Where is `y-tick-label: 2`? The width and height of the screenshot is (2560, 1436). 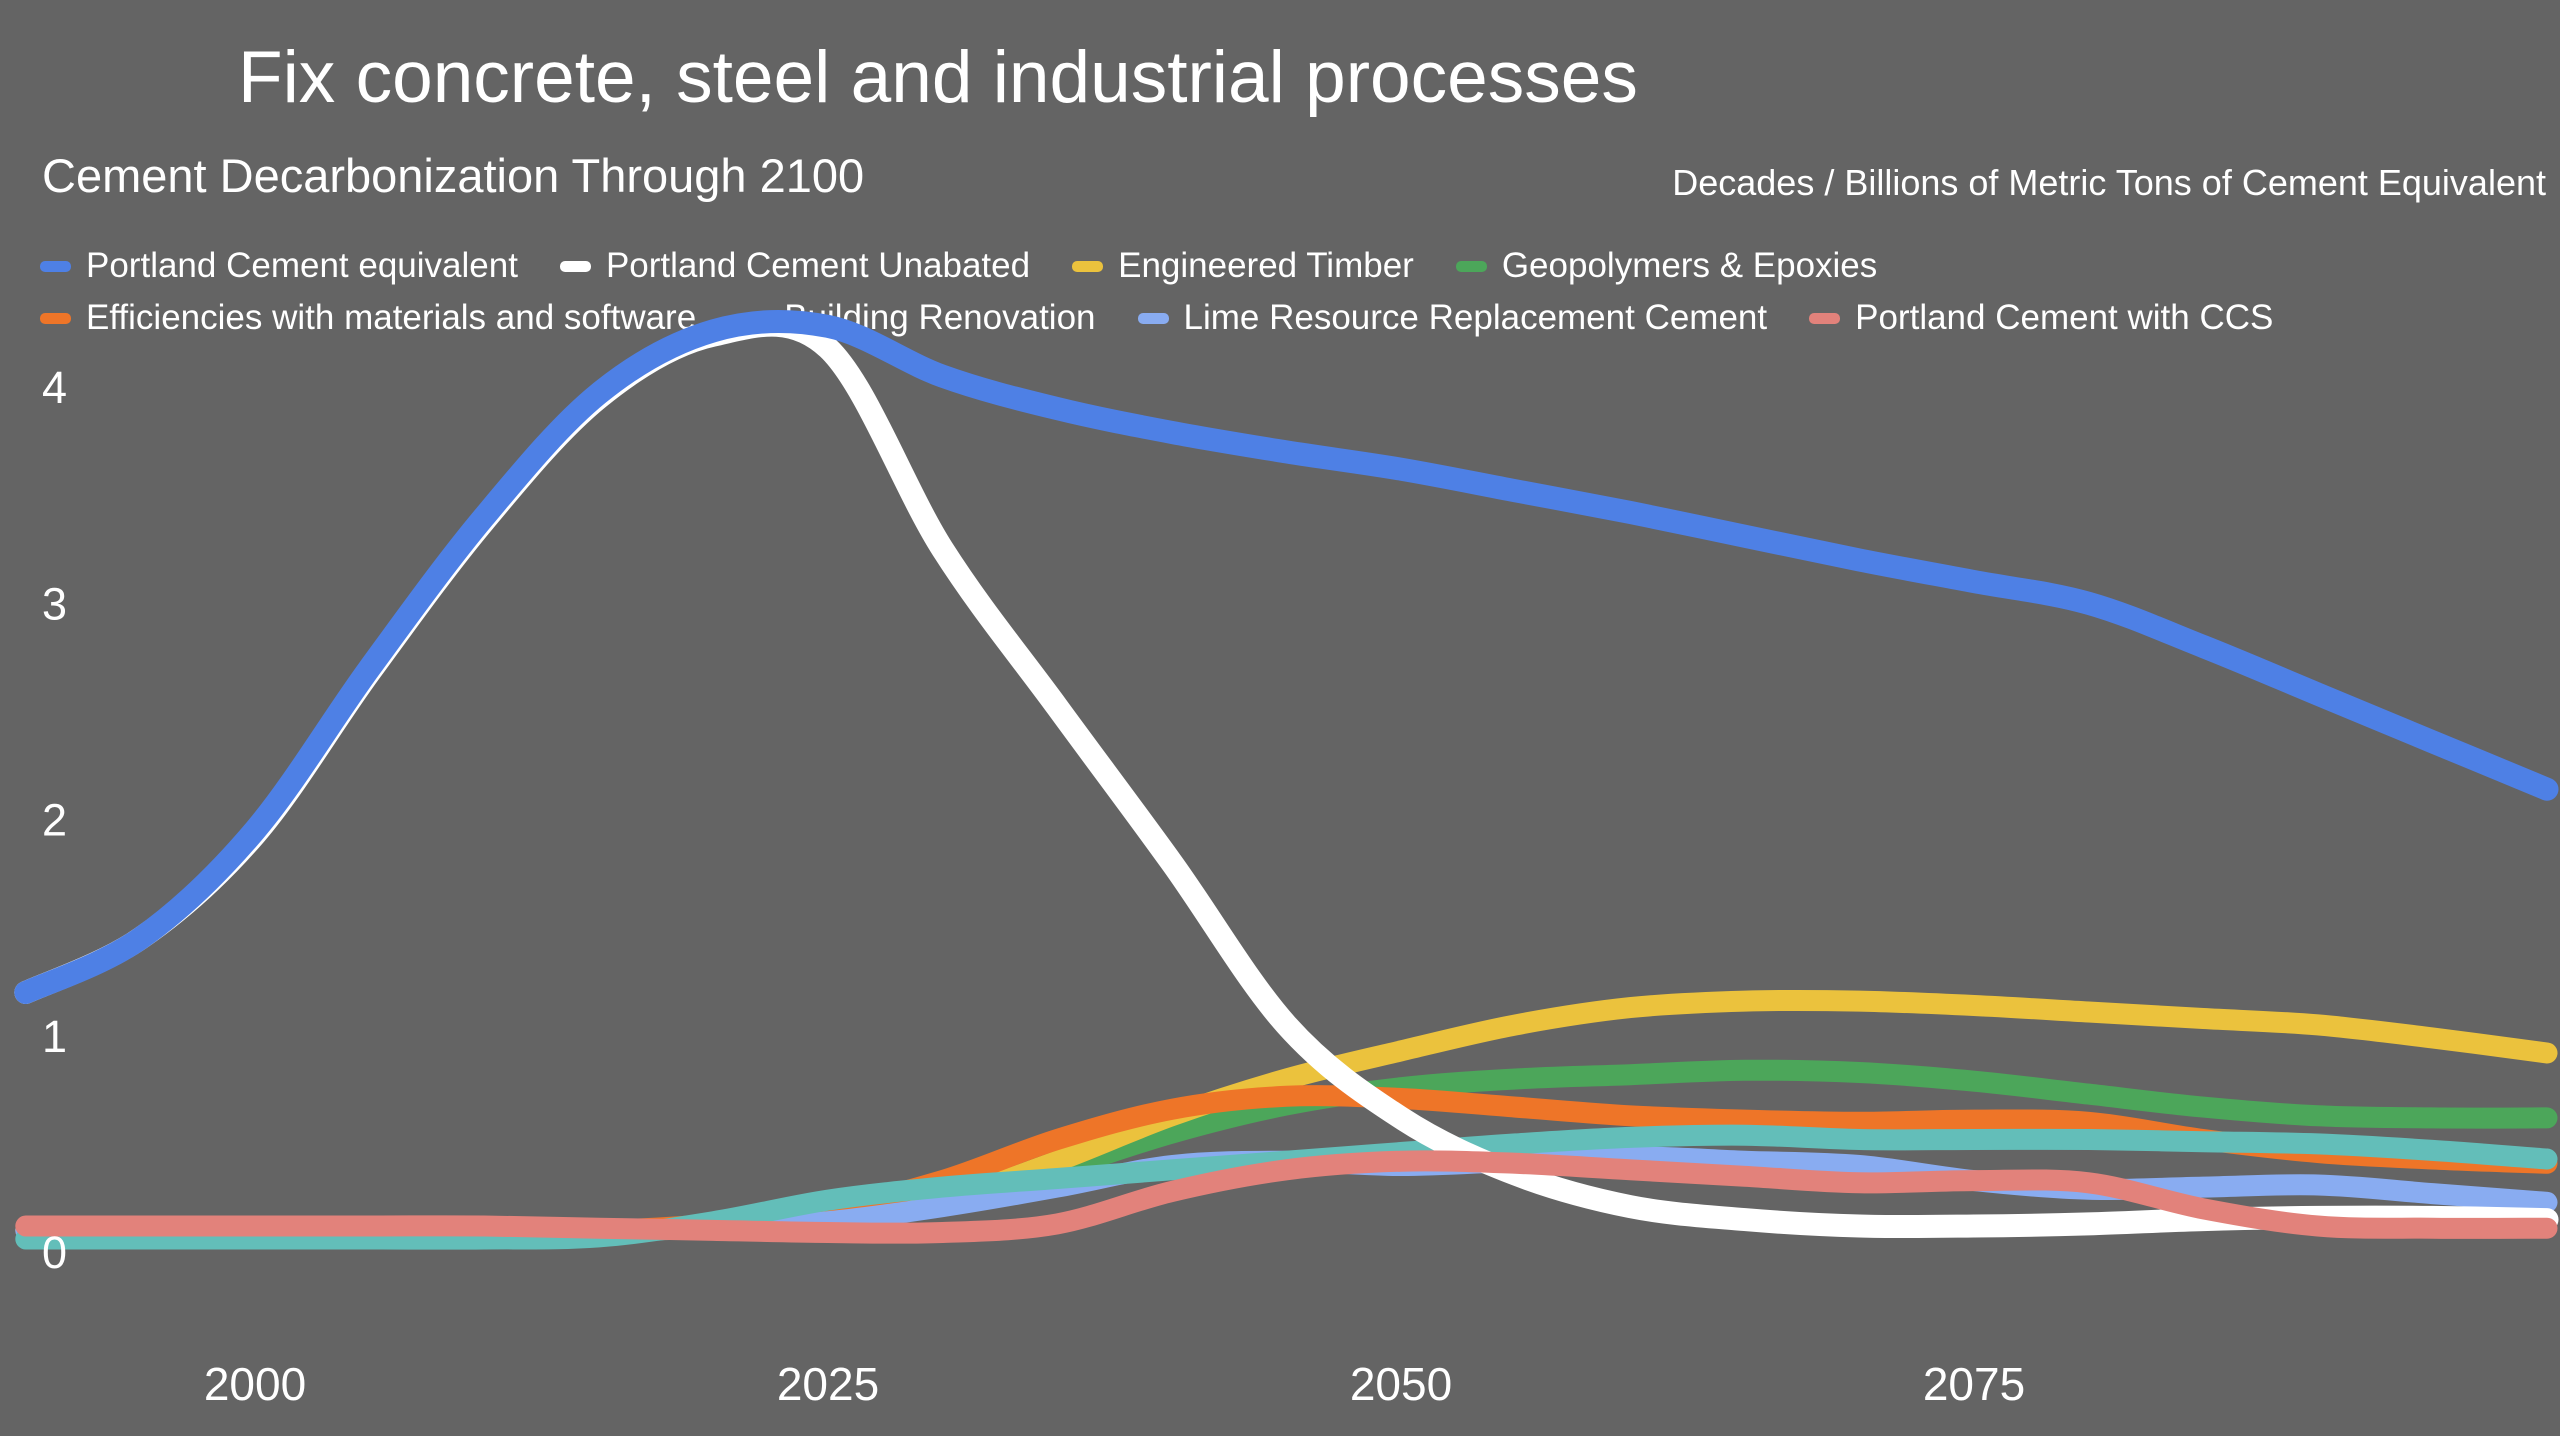
y-tick-label: 2 is located at coordinates (54, 820).